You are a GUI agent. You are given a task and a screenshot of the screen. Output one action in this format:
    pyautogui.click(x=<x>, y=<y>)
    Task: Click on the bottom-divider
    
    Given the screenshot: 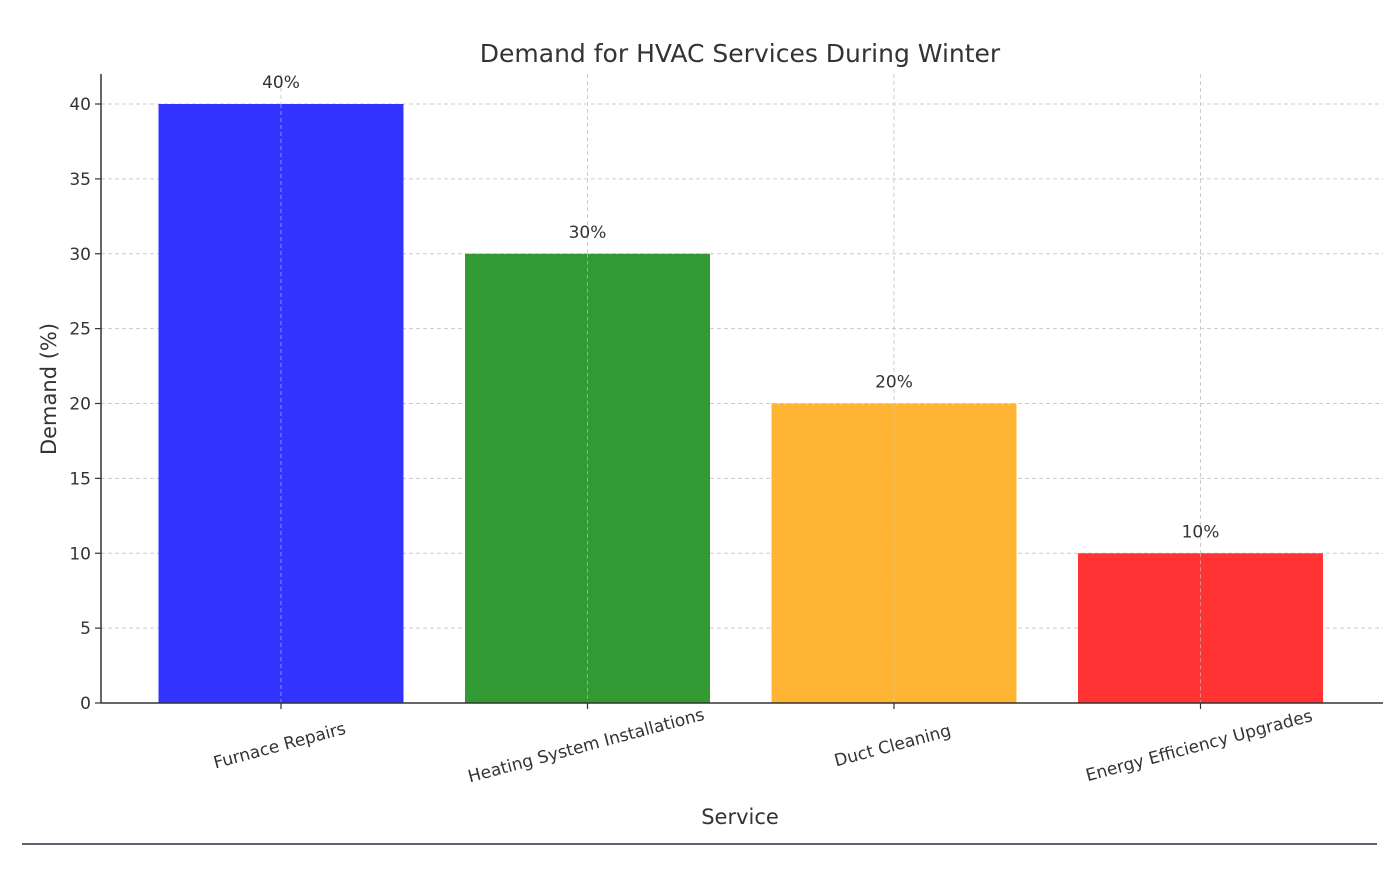 What is the action you would take?
    pyautogui.click(x=699, y=844)
    